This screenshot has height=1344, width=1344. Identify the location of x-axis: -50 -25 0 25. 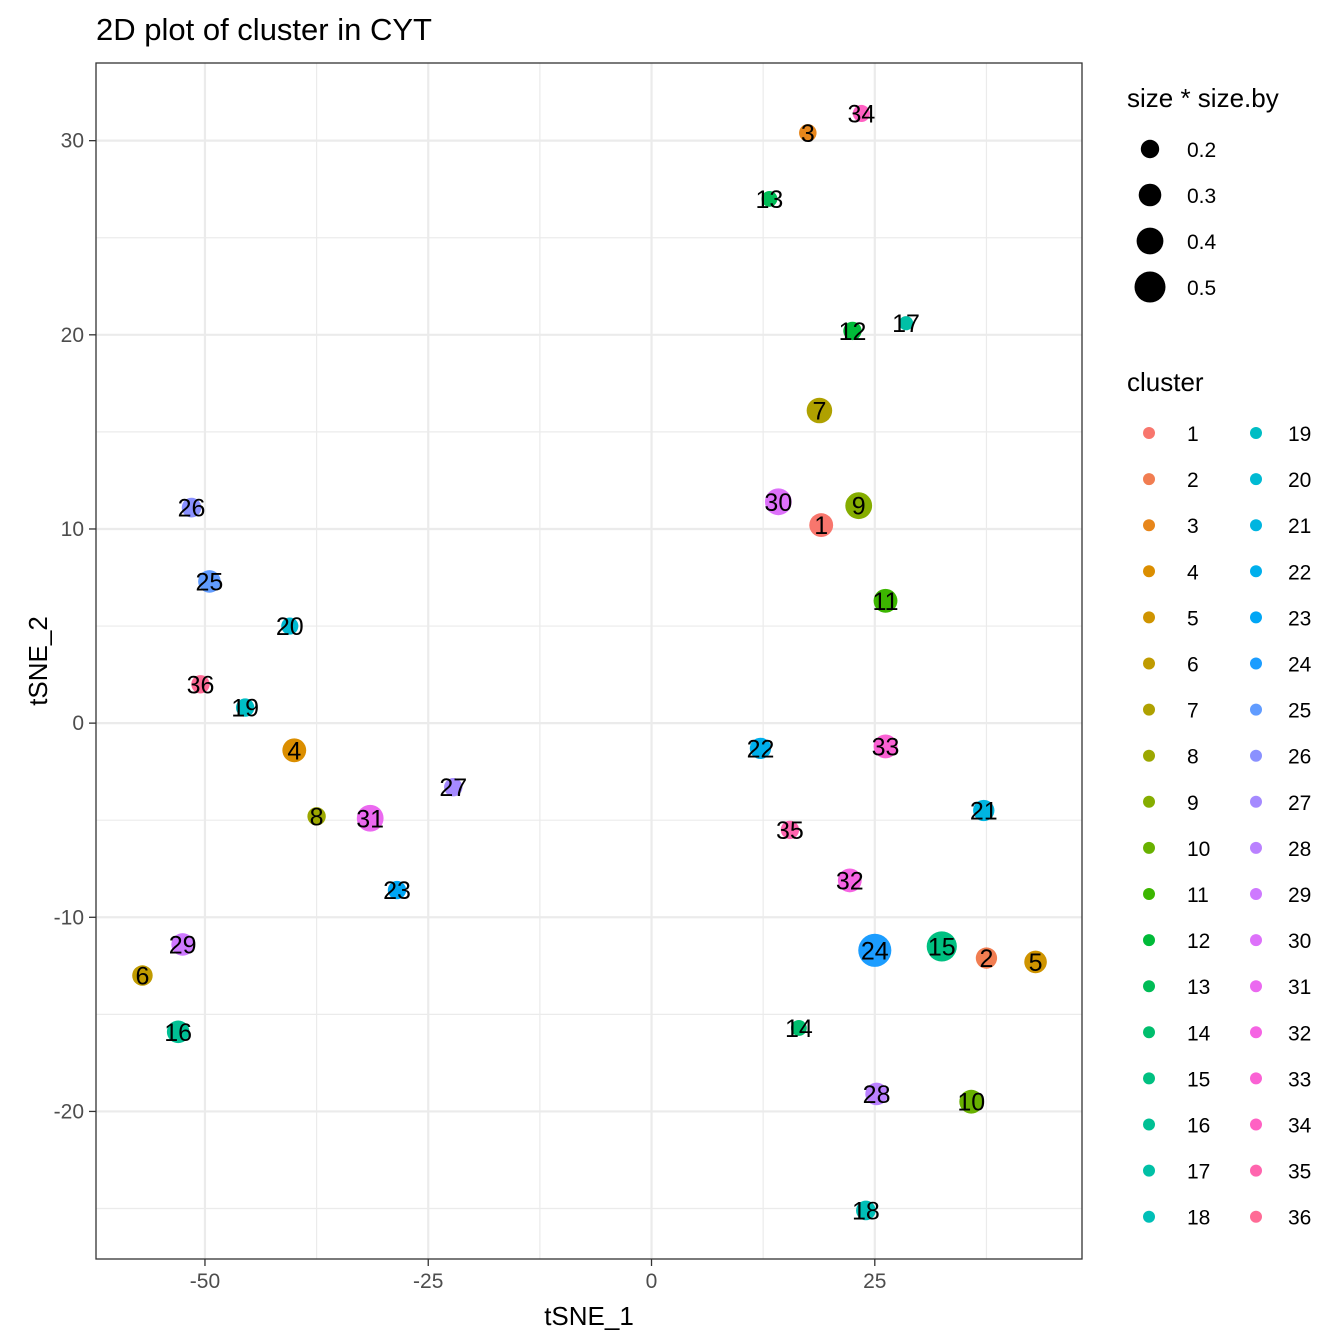
(538, 1276).